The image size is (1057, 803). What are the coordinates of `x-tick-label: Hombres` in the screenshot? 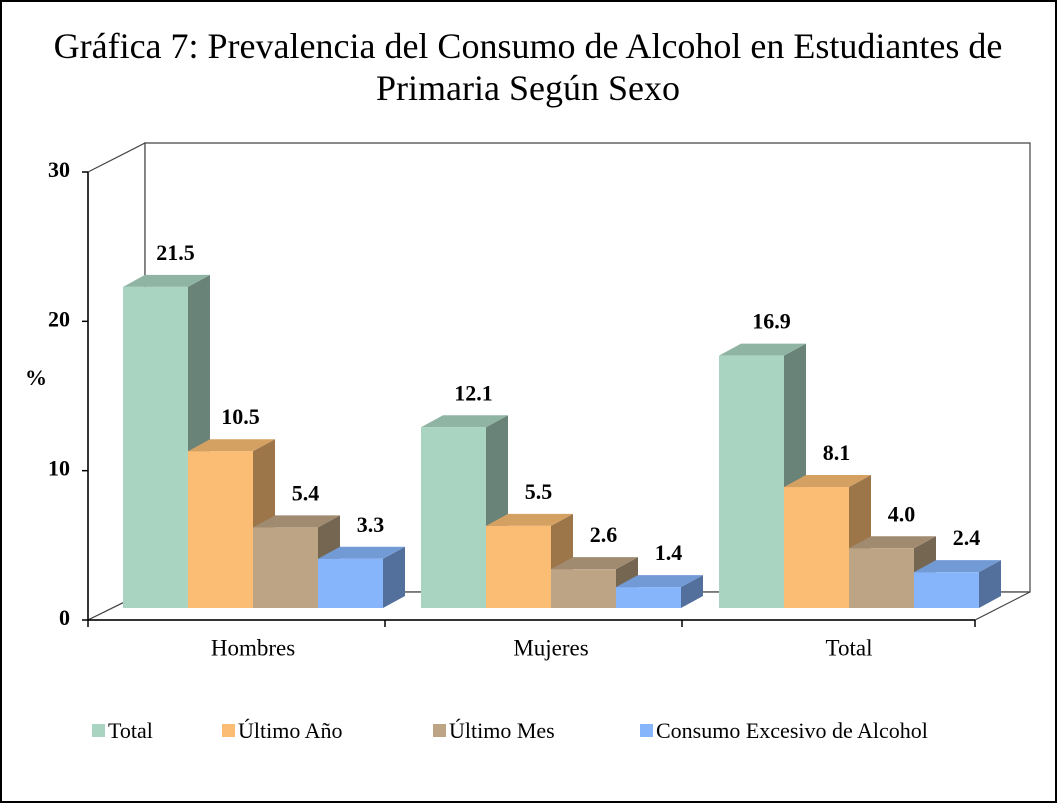 It's located at (253, 647).